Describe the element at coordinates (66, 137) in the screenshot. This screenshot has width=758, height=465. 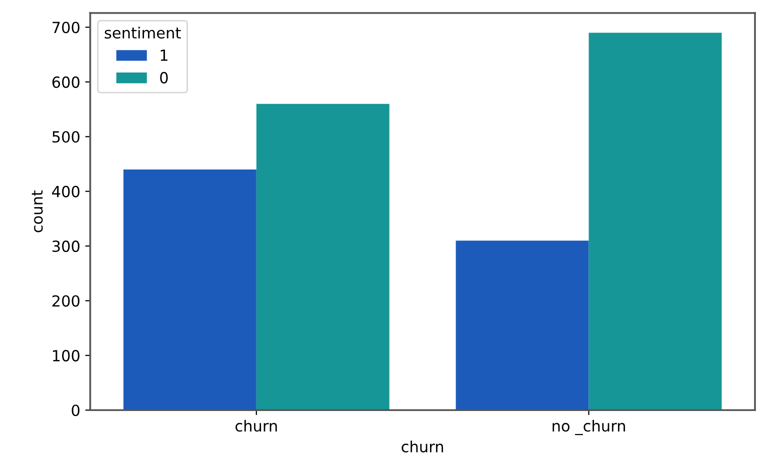
I see `y-tick-label: 500` at that location.